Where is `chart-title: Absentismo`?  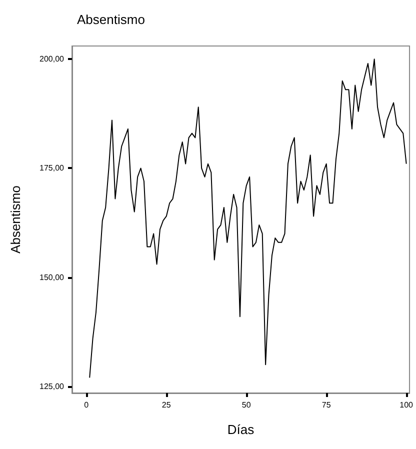 chart-title: Absentismo is located at coordinates (111, 19).